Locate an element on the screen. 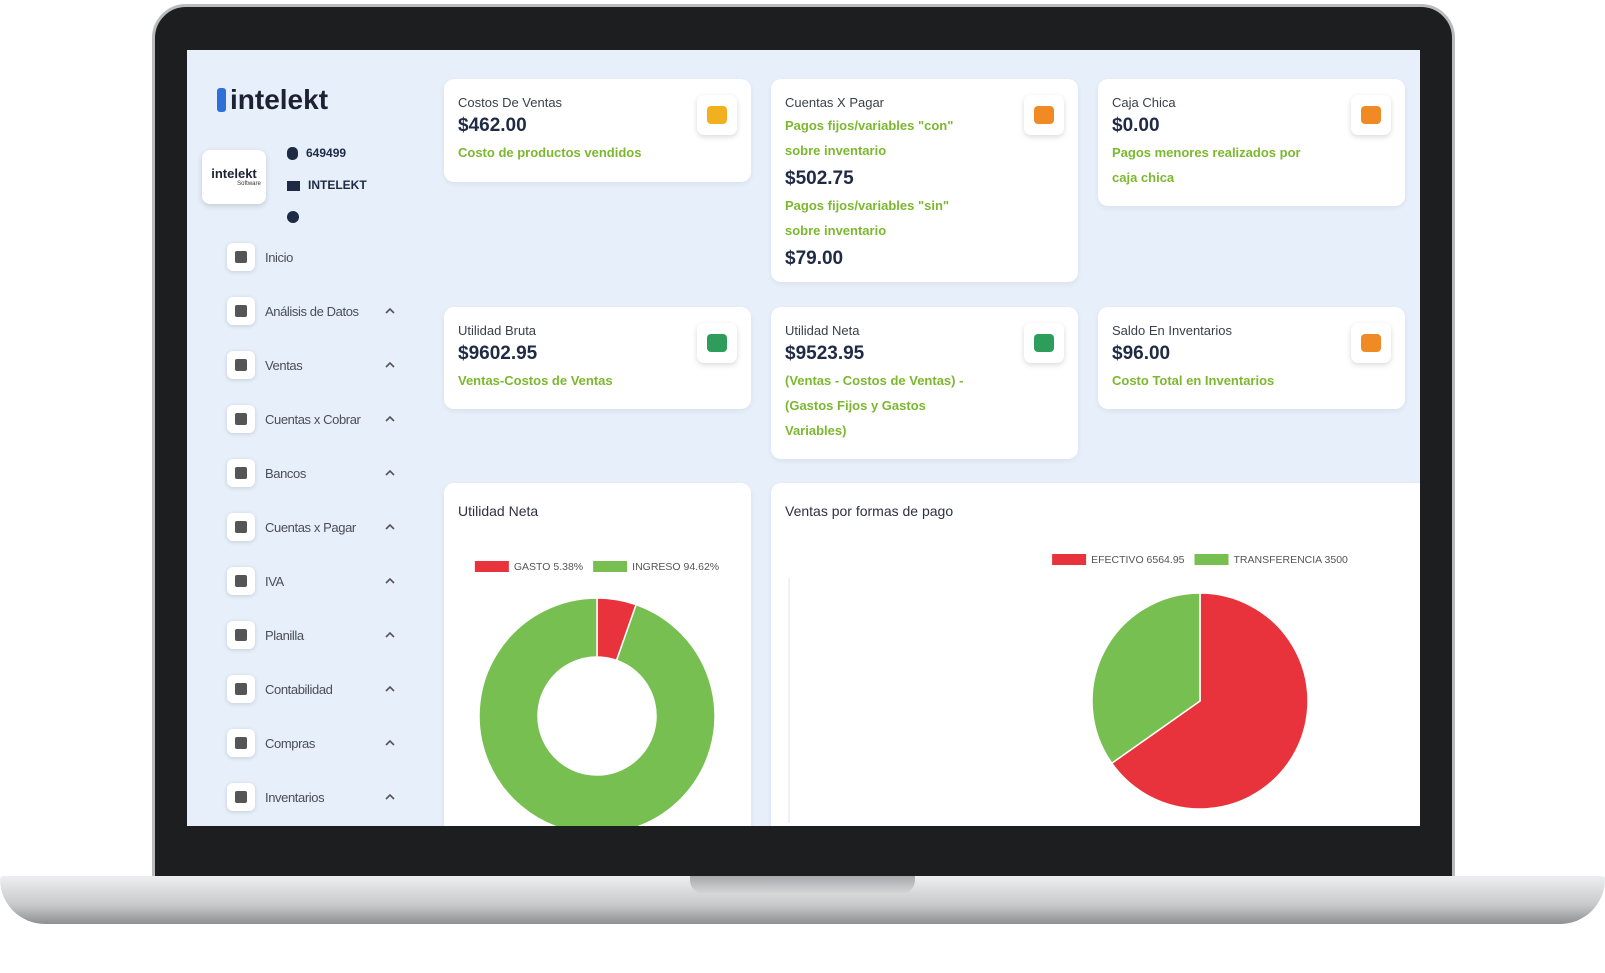 This screenshot has height=973, width=1605. legend: EFECTIVO 6564.95 TRANSFERENCIA 3500 is located at coordinates (1200, 560).